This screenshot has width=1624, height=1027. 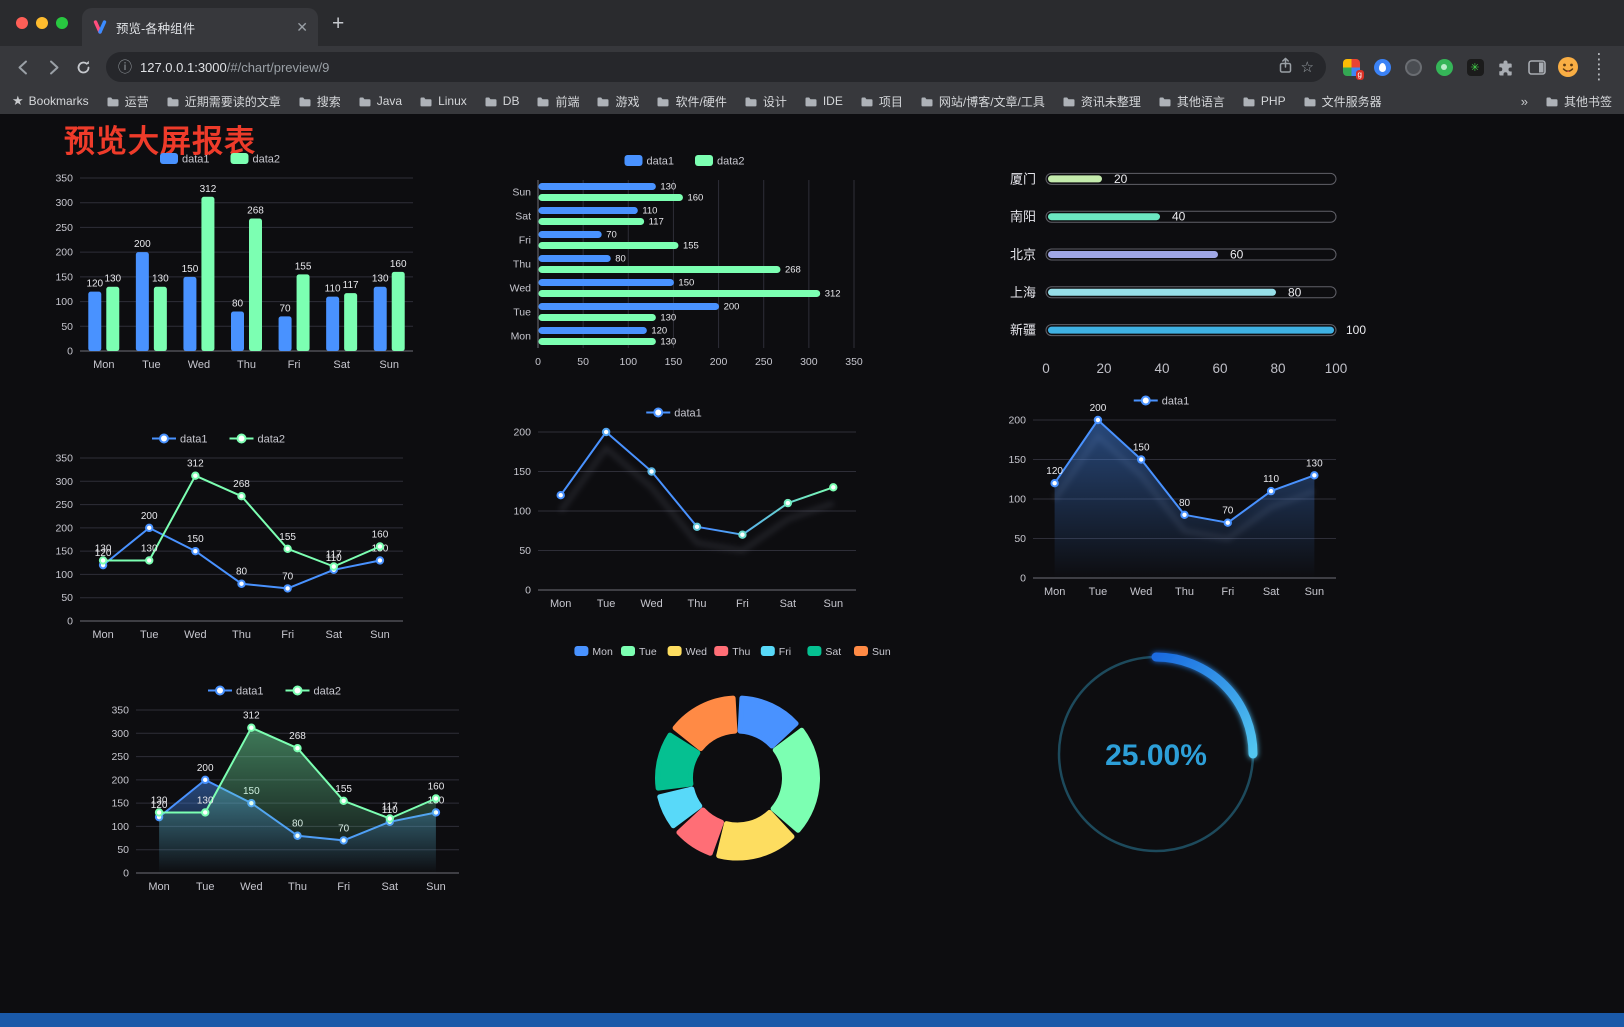 I want to click on svg-text: Sat, so click(x=334, y=635).